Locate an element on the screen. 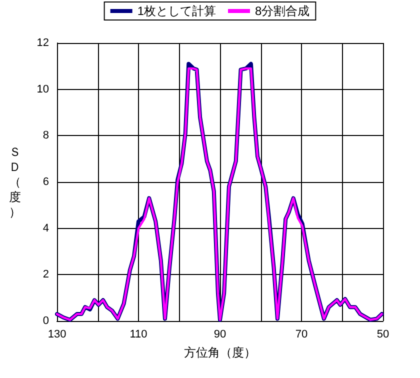 This screenshot has height=378, width=420. y-tick-label: 2 is located at coordinates (45, 274).